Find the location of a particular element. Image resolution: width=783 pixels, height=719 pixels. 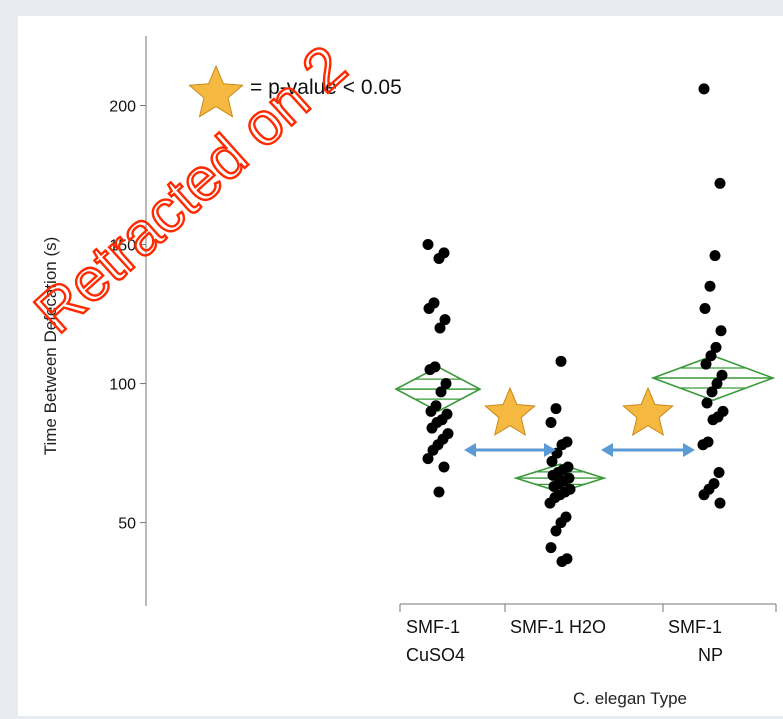

legend-layer: = p-value < 0.05 is located at coordinates (295, 91).